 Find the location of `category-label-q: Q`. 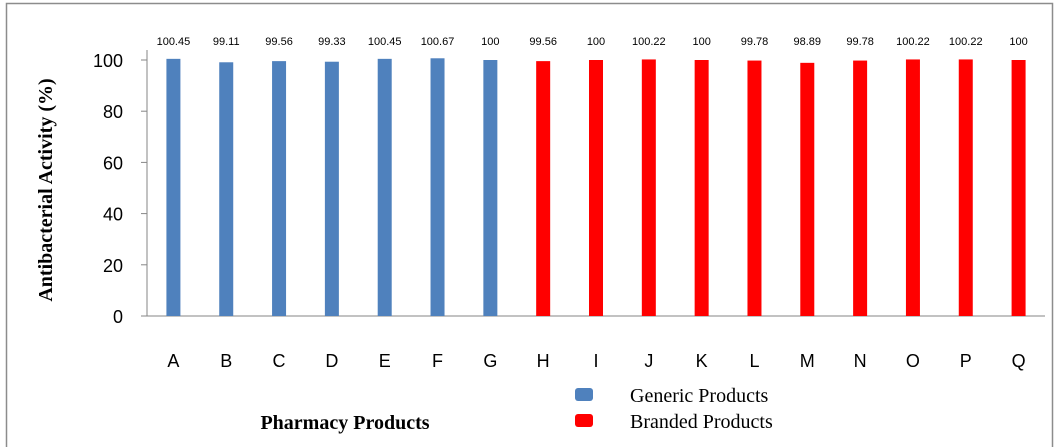

category-label-q: Q is located at coordinates (1019, 361).